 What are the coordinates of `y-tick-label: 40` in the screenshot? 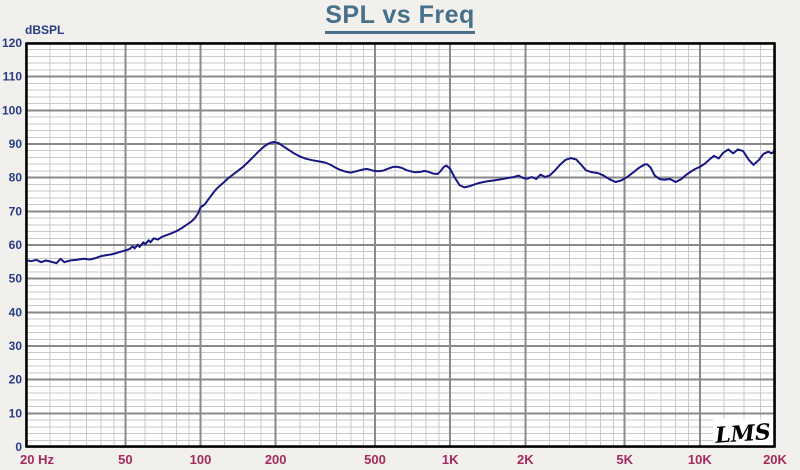 It's located at (16, 312).